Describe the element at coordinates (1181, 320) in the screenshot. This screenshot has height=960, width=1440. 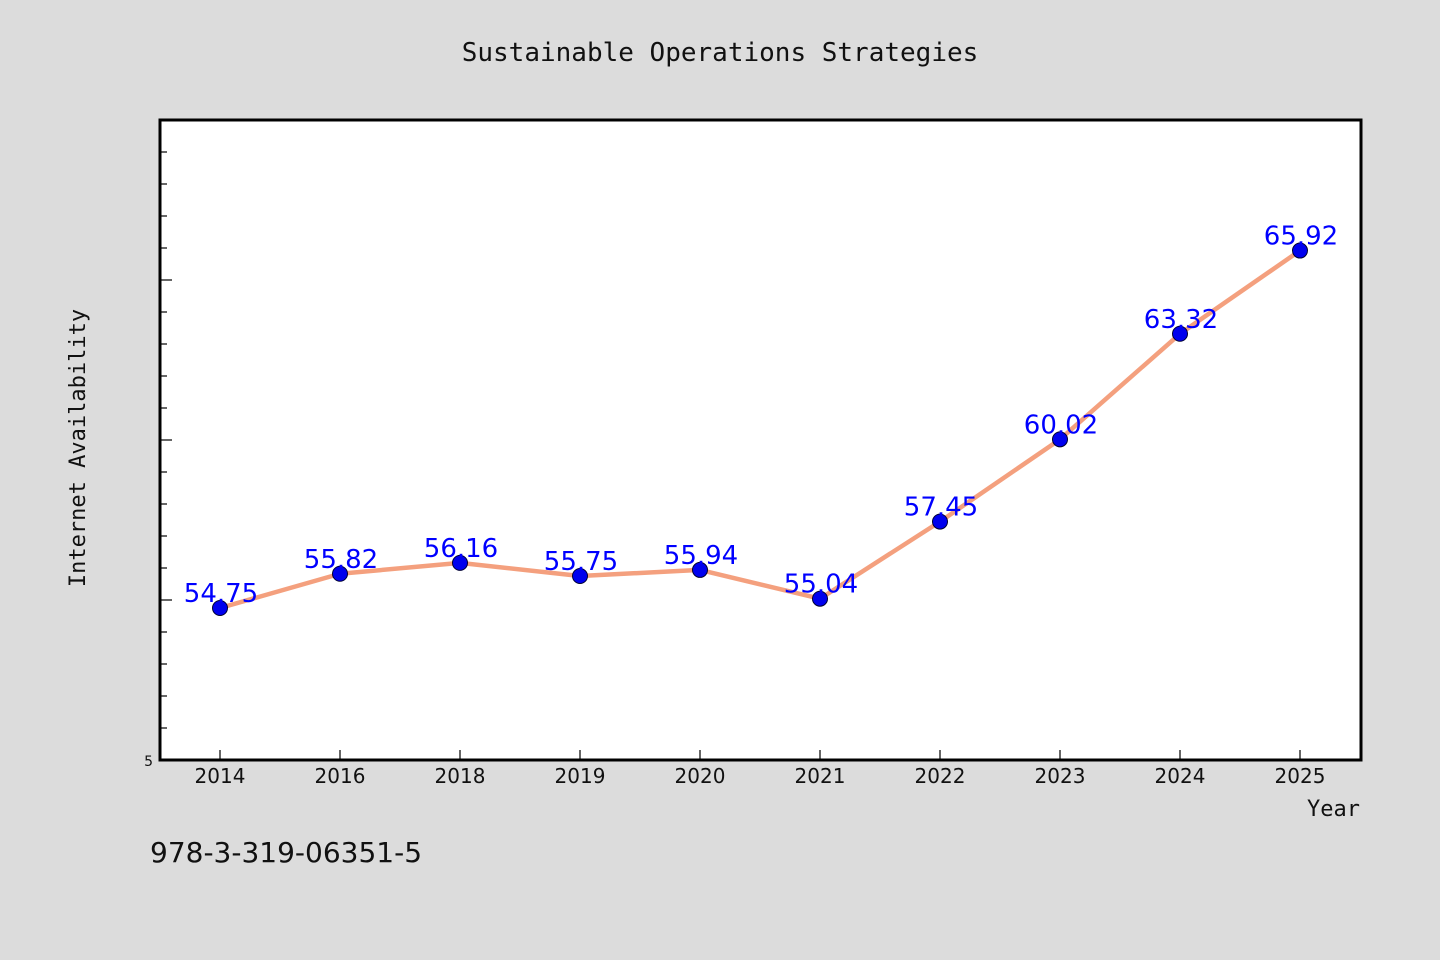
I see `data-label: 63.32` at that location.